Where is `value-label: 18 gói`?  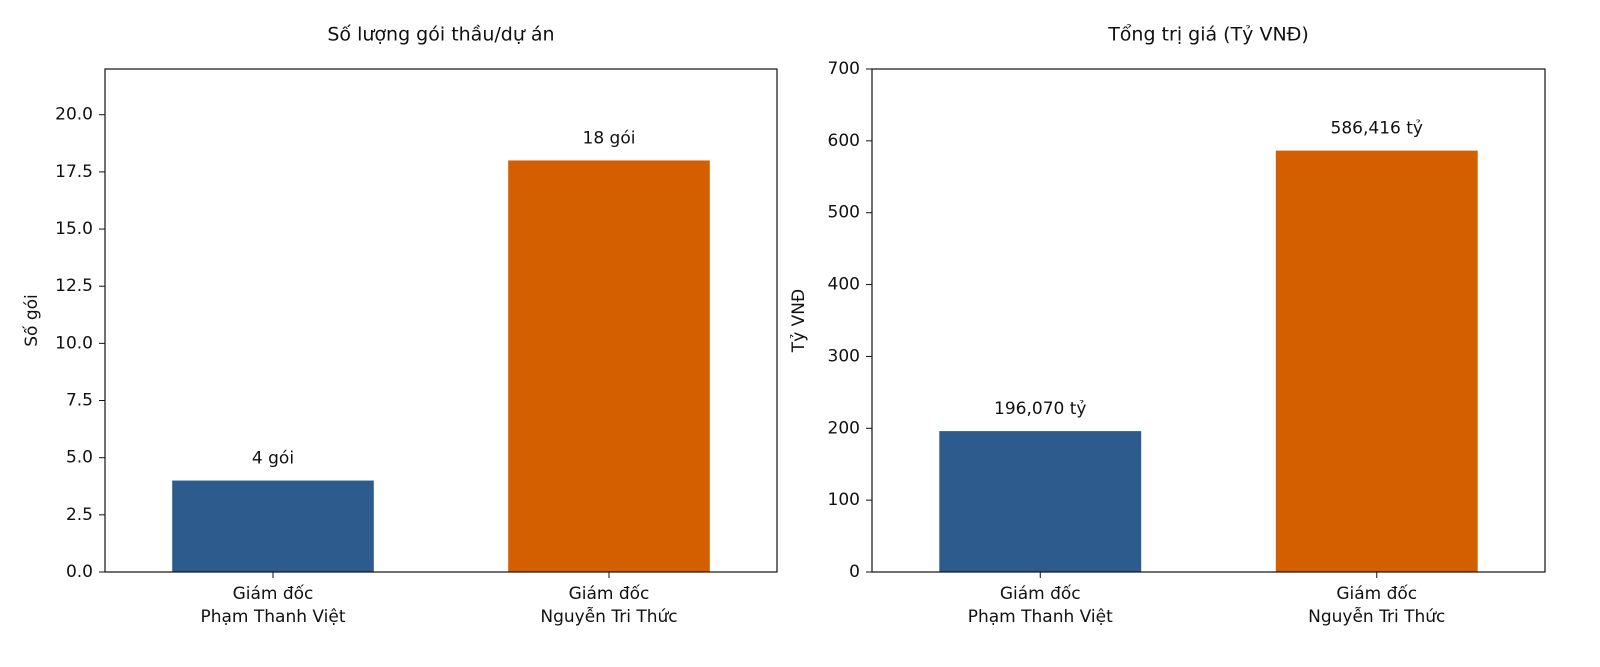 value-label: 18 gói is located at coordinates (609, 138).